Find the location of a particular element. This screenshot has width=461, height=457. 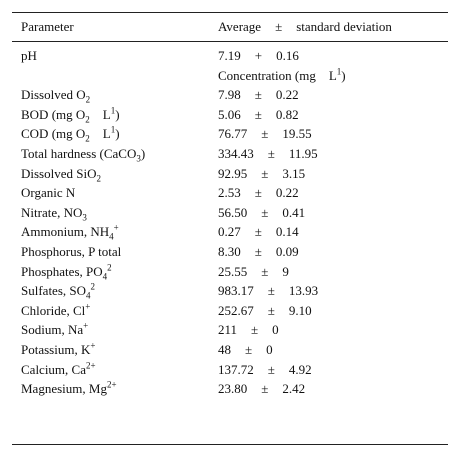

mean: 0.27 is located at coordinates (229, 232).